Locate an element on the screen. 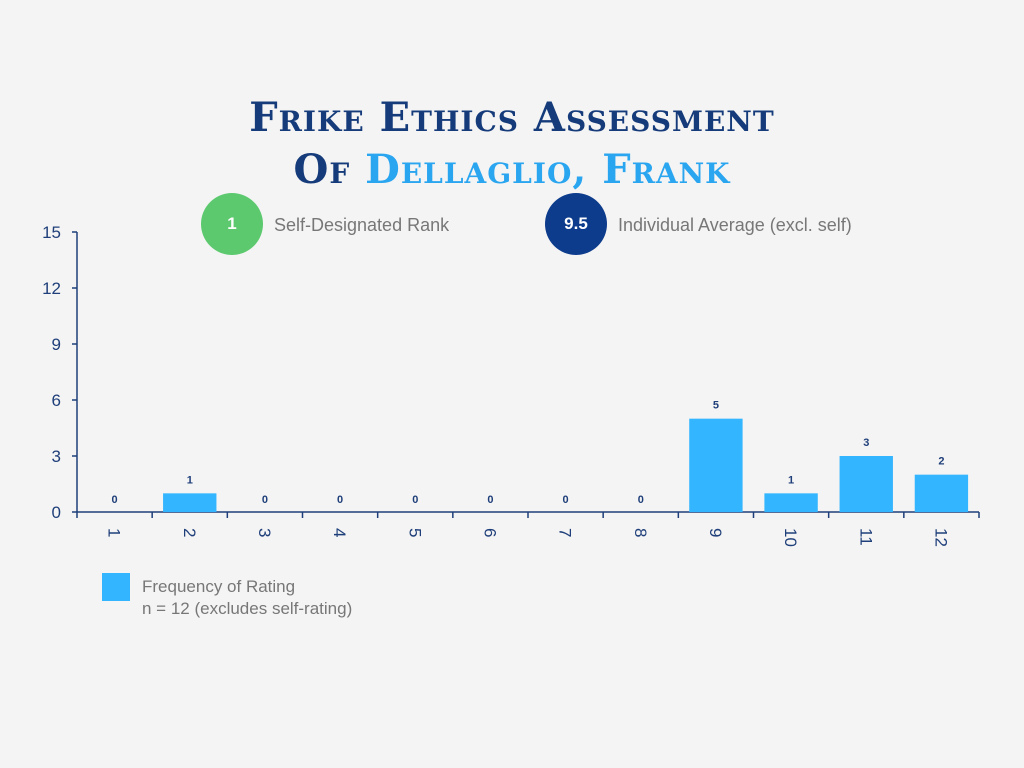  x-tick-label: 7 is located at coordinates (565, 532).